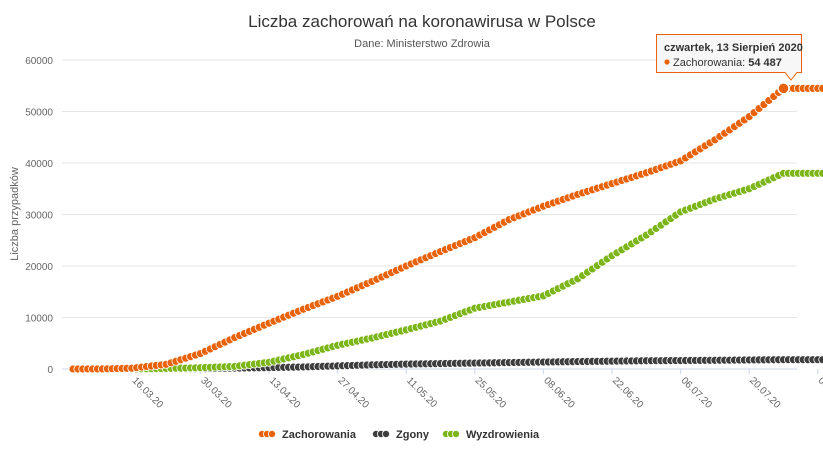 This screenshot has height=456, width=823. What do you see at coordinates (783, 88) in the screenshot?
I see `hovered-data-point` at bounding box center [783, 88].